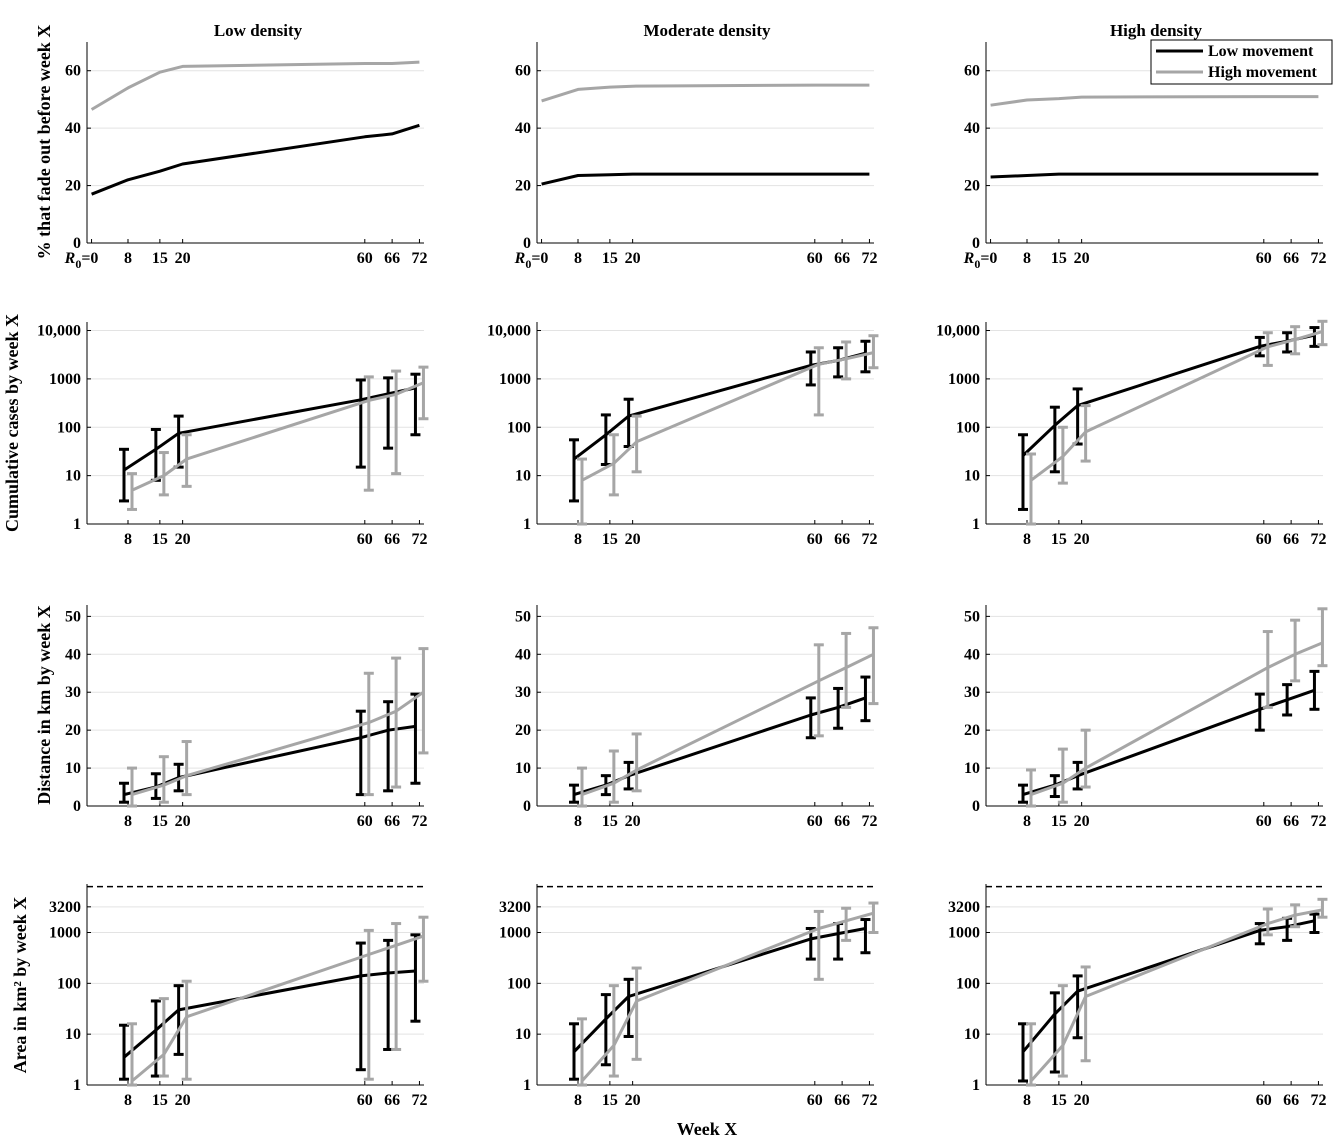 Image resolution: width=1339 pixels, height=1141 pixels. What do you see at coordinates (958, 331) in the screenshot?
I see `y-tick-label: 10,000` at bounding box center [958, 331].